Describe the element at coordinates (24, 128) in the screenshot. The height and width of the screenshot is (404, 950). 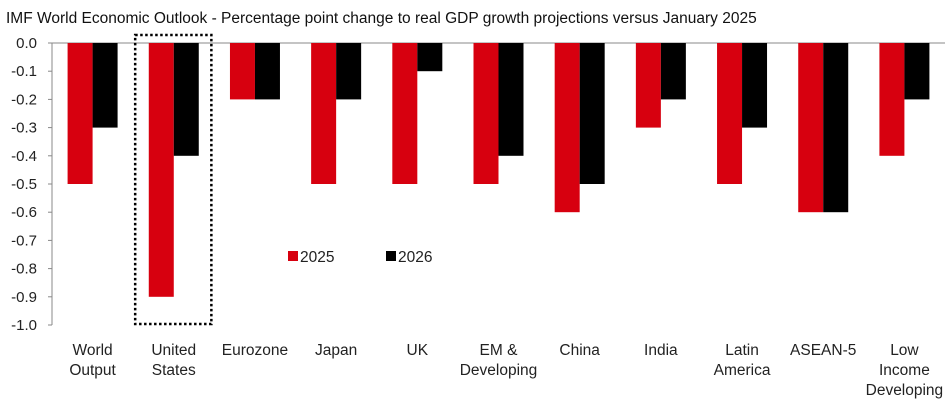
I see `y-tick-label: -0.3` at that location.